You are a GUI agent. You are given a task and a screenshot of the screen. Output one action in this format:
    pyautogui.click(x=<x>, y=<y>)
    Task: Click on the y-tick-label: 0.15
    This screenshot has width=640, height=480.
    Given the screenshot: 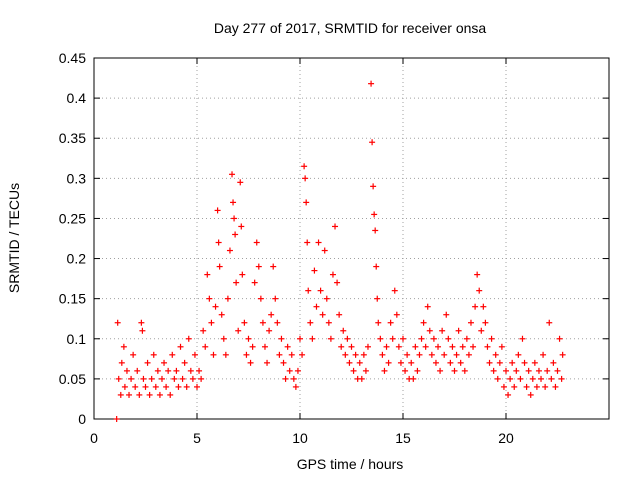 What is the action you would take?
    pyautogui.click(x=72, y=299)
    